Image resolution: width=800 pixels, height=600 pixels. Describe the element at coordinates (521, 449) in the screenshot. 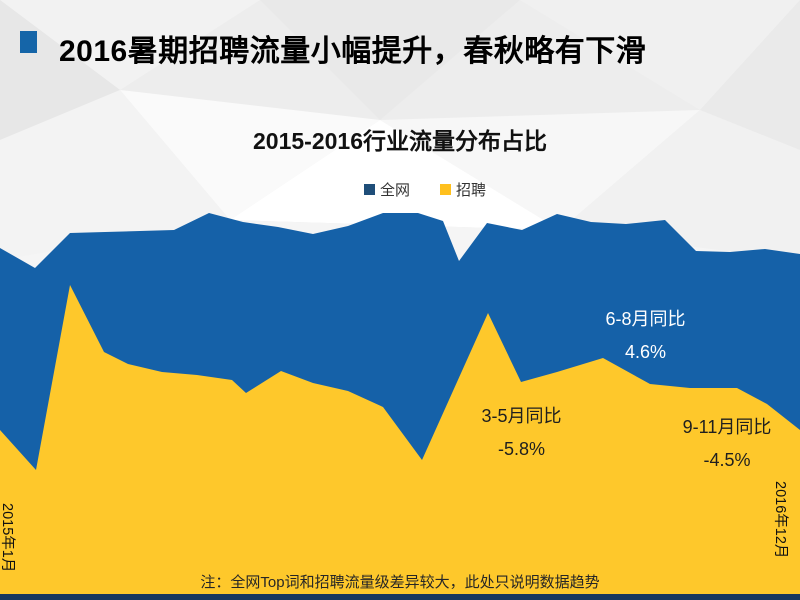

I see `annotation-spring-line2: -5.8%` at that location.